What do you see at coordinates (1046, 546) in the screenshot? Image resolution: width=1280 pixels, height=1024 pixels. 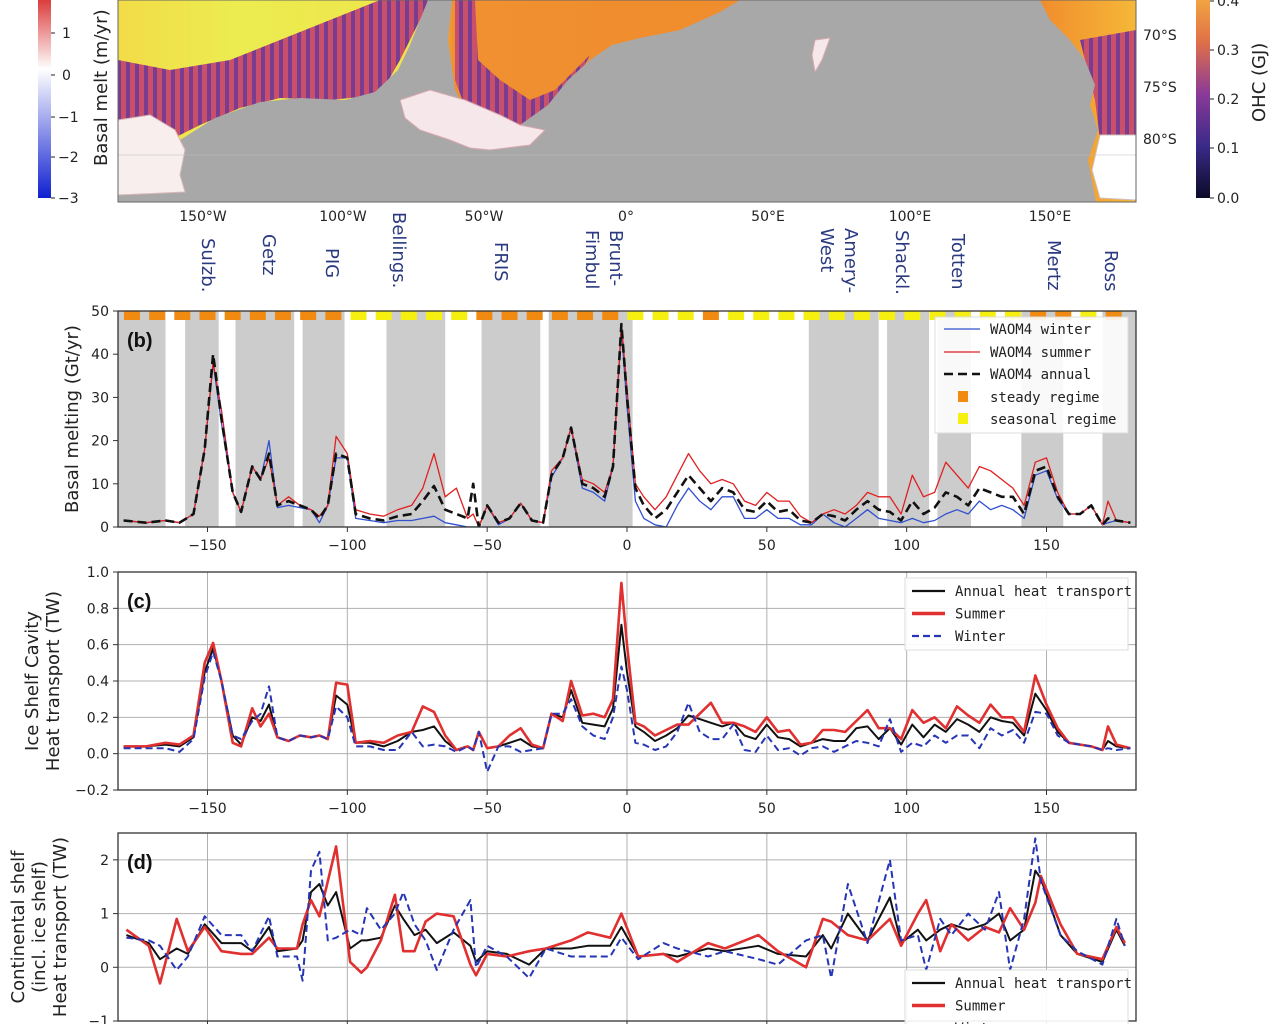 I see `x-tick-label: 150` at bounding box center [1046, 546].